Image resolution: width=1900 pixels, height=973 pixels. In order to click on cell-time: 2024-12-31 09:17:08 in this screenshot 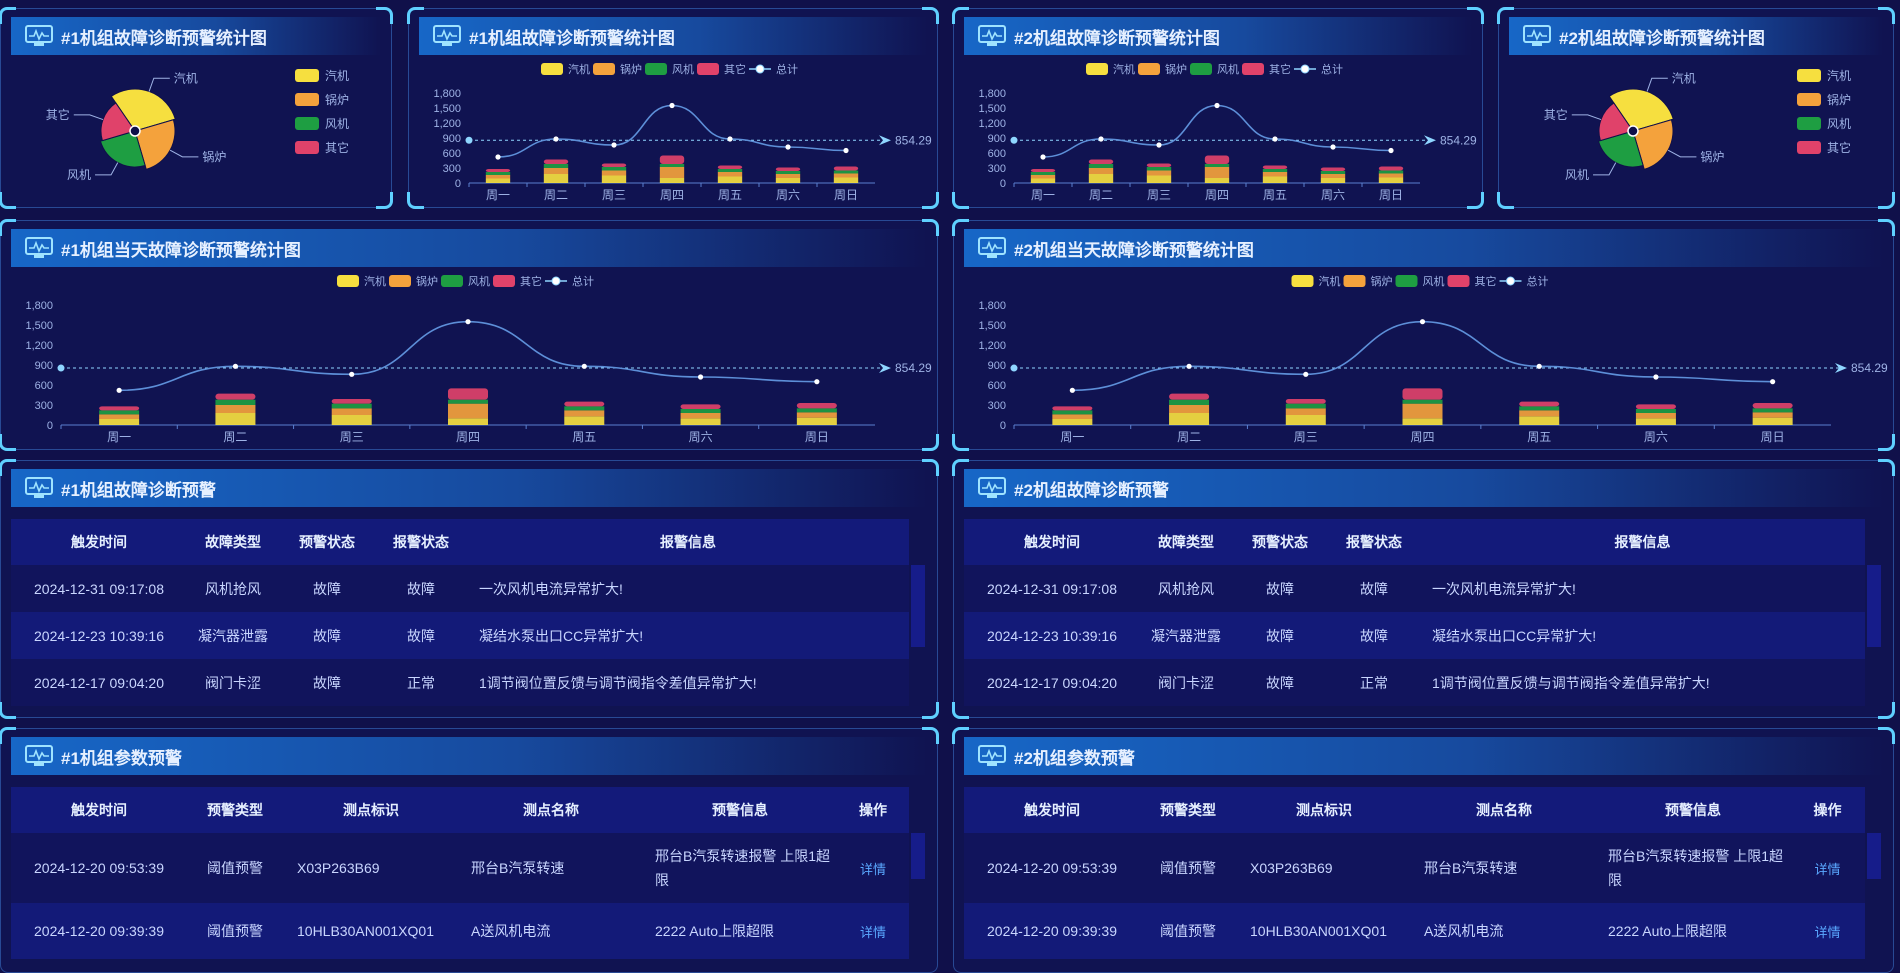, I will do `click(1052, 588)`.